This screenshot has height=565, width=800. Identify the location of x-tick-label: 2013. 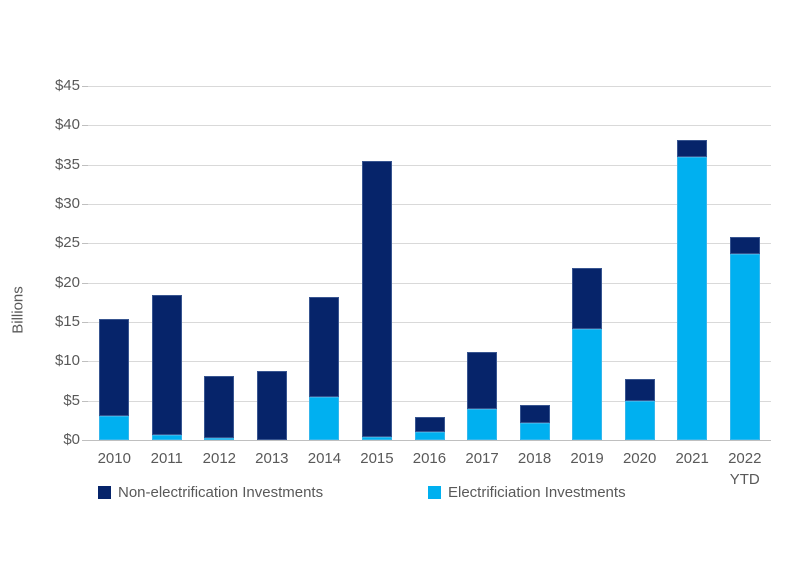
(272, 458).